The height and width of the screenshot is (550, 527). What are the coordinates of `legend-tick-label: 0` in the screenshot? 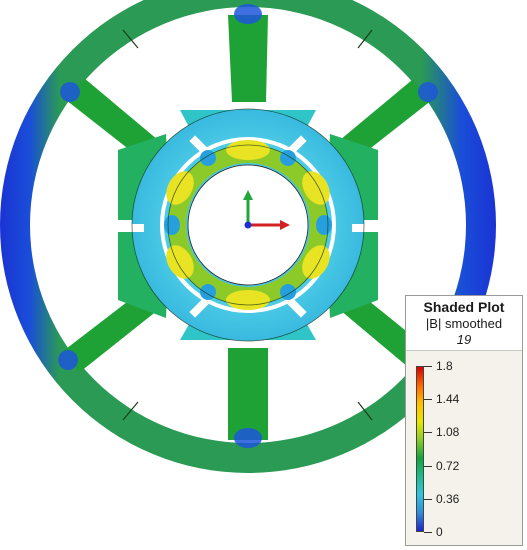 It's located at (439, 532).